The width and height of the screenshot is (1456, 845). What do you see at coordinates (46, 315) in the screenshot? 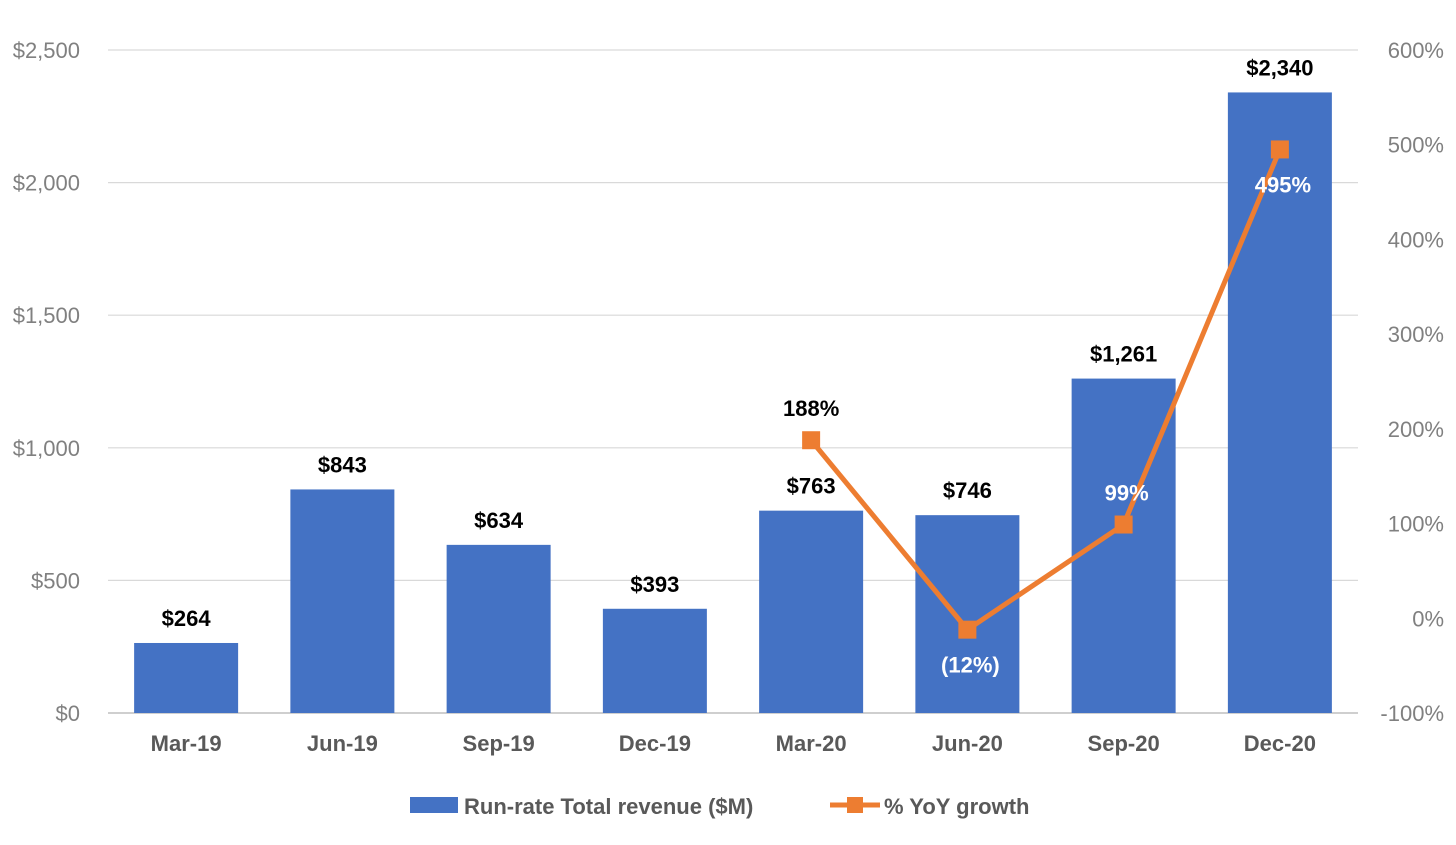
I see `y-axis-left-tick-label: $1,500` at bounding box center [46, 315].